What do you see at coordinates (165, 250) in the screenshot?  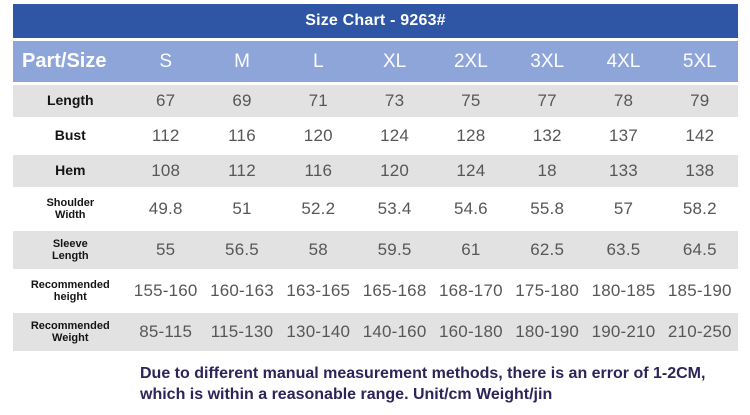 I see `cell-value: 55` at bounding box center [165, 250].